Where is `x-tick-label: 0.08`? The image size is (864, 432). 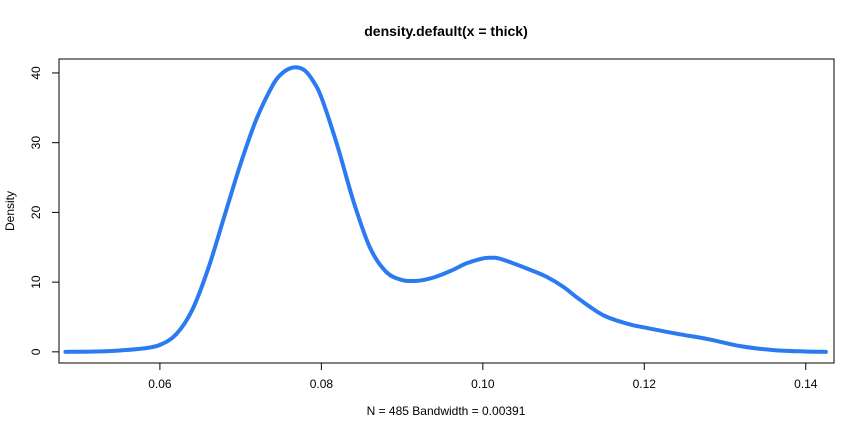
x-tick-label: 0.08 is located at coordinates (322, 384).